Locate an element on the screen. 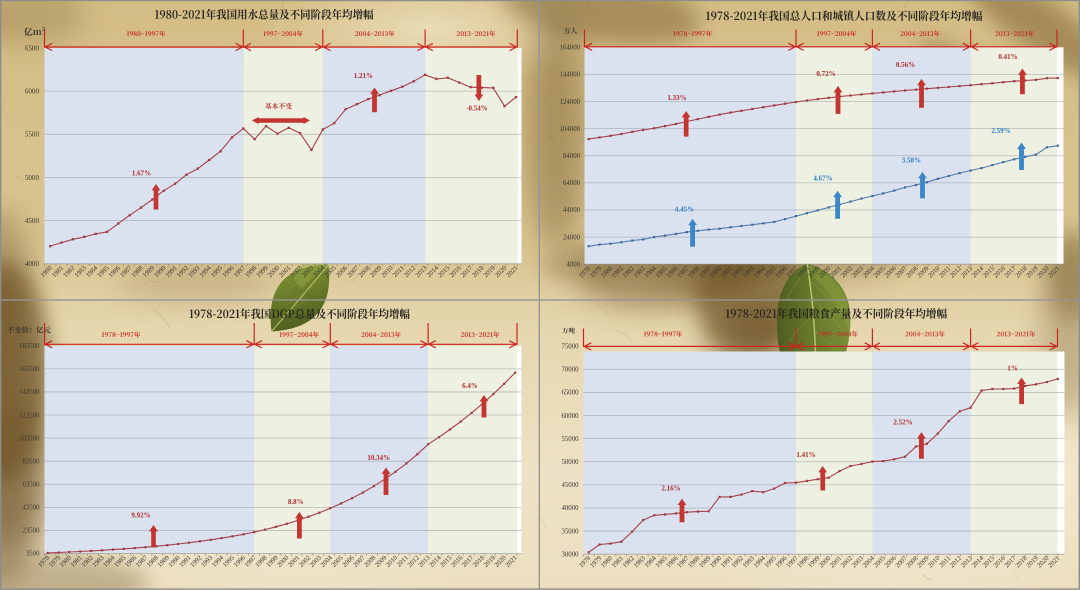 The height and width of the screenshot is (590, 1080). svg-text: 23500 is located at coordinates (32, 531).